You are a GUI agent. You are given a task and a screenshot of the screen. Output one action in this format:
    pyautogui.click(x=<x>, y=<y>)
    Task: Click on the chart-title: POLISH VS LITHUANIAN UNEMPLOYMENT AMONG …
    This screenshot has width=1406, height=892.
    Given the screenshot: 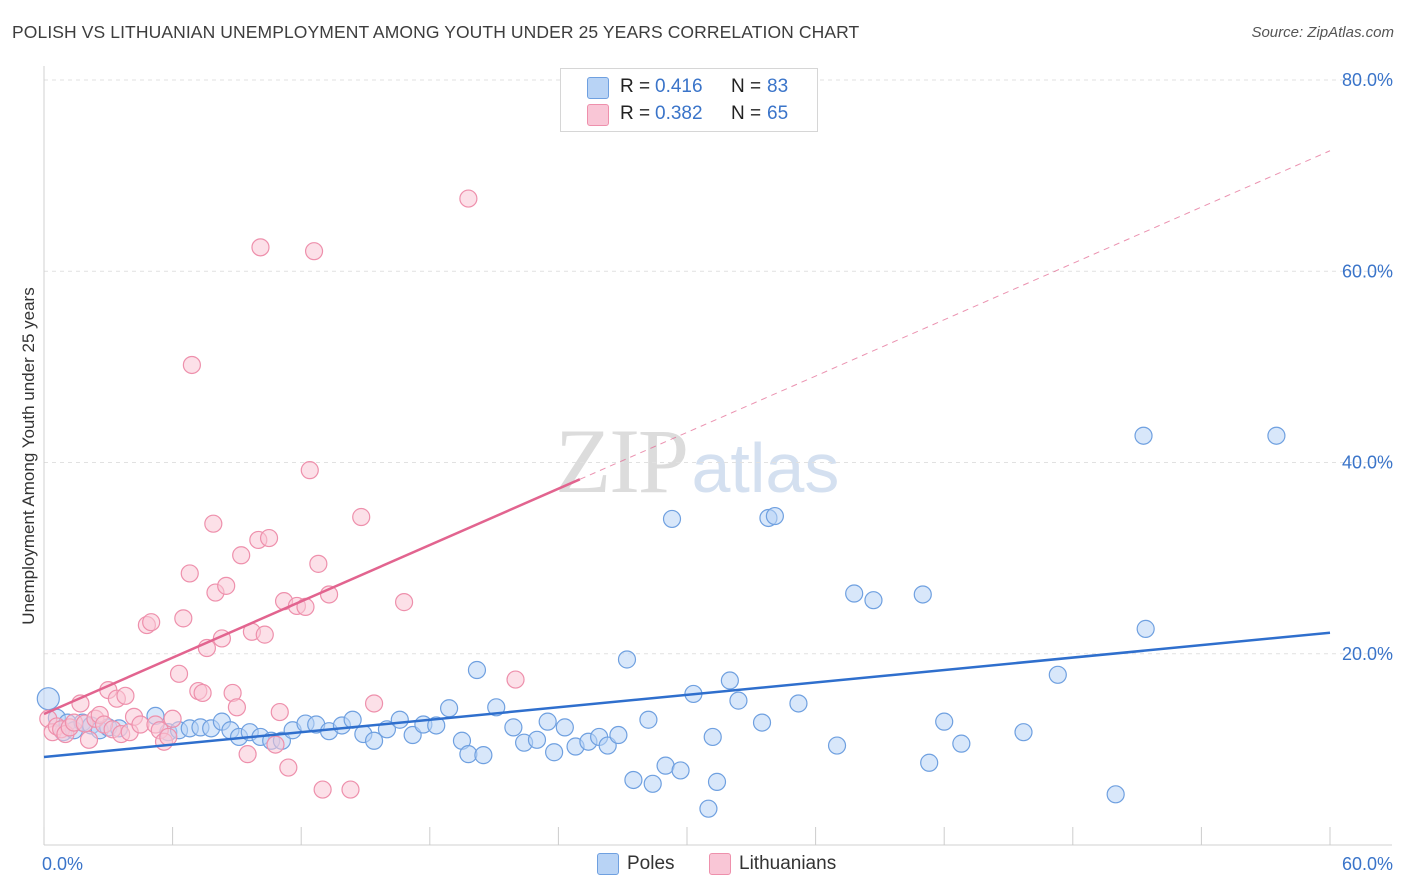 What is the action you would take?
    pyautogui.click(x=436, y=32)
    